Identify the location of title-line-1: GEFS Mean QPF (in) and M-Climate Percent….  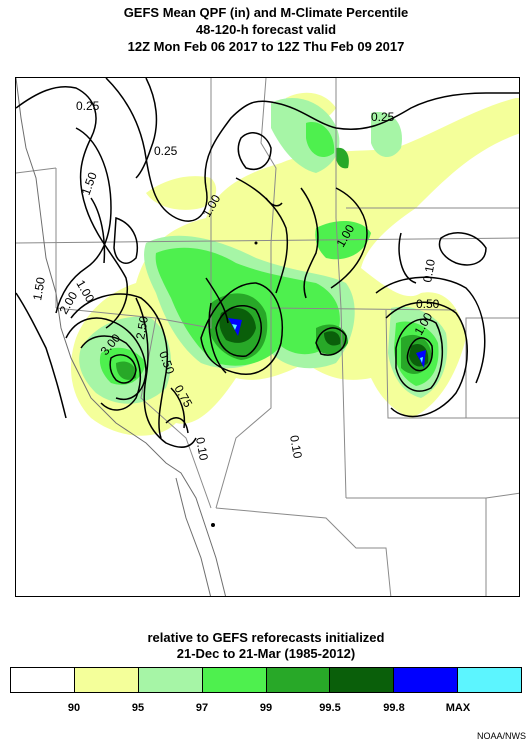
(266, 12).